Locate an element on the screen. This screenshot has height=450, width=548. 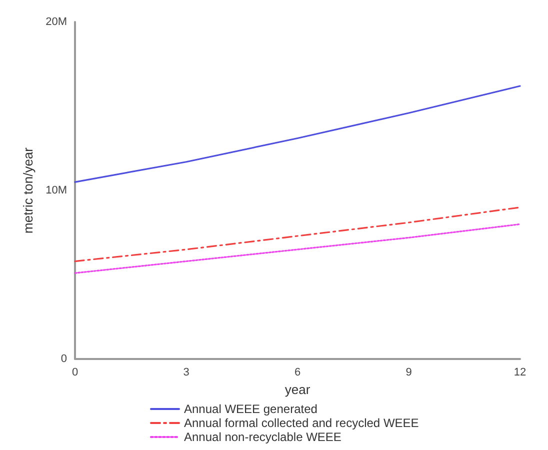
y-axis-title: metric ton/year is located at coordinates (28, 190).